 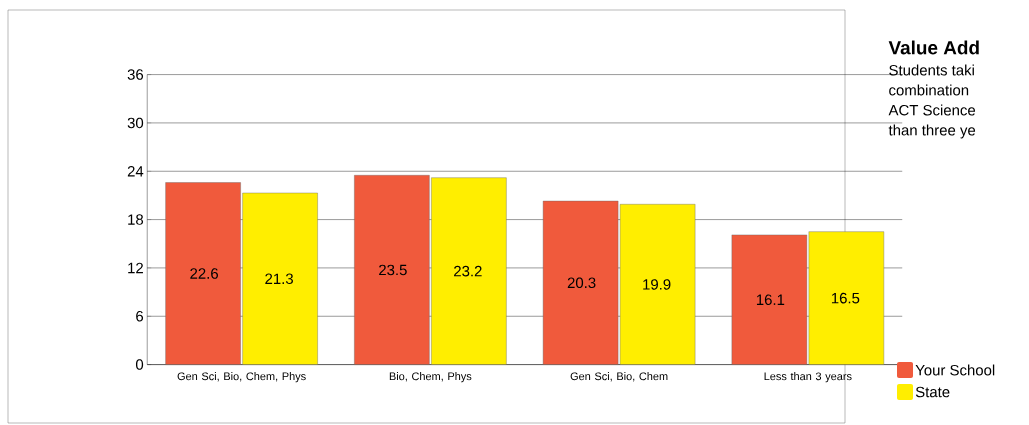 I want to click on y-tick-label: 24, so click(x=135, y=171).